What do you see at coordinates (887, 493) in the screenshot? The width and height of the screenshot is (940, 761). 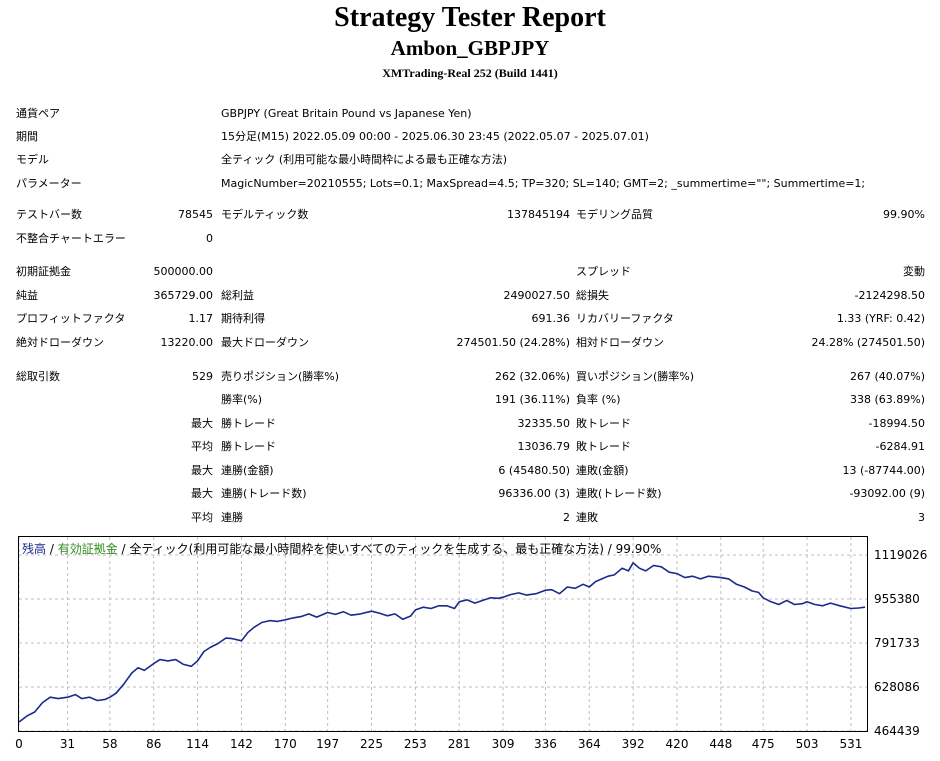 I see `cons-loss-trades-value: -93092.00 (9)` at bounding box center [887, 493].